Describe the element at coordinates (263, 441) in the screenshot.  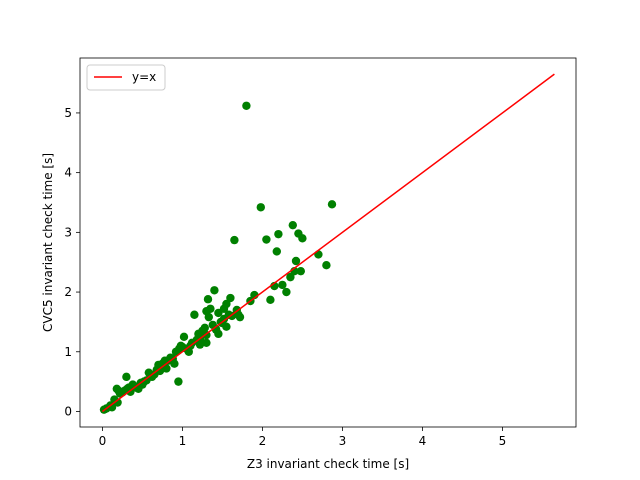
I see `x-tick-label: 2` at that location.